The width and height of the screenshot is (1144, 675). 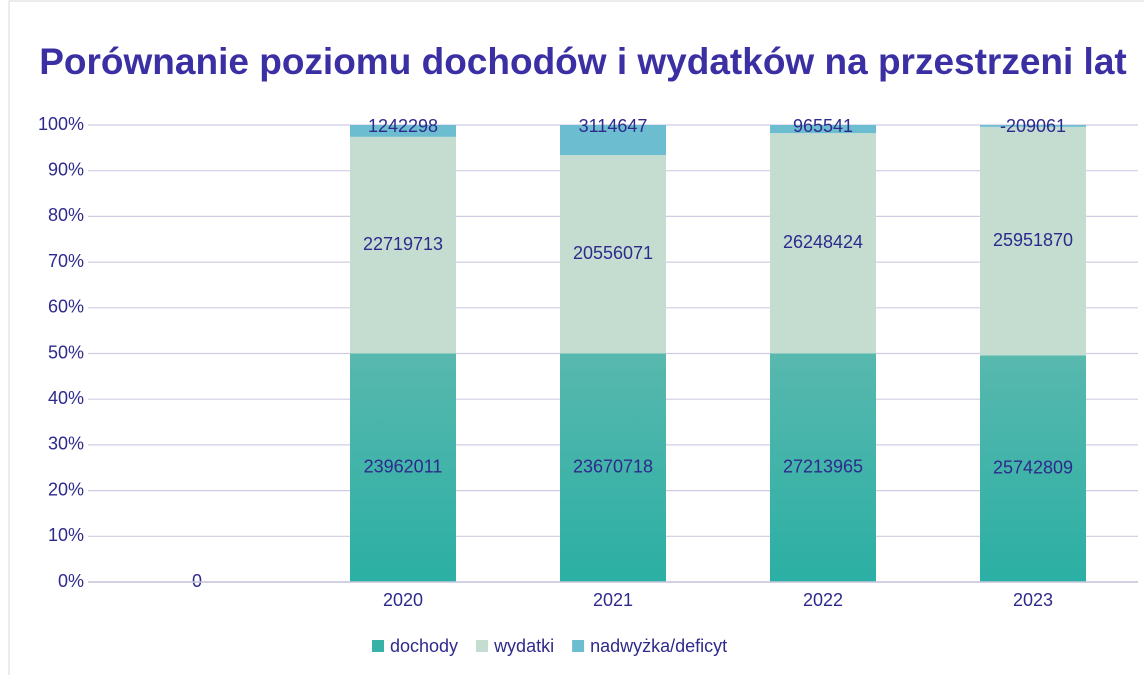 I want to click on y-tick-label: 40%, so click(x=66, y=398).